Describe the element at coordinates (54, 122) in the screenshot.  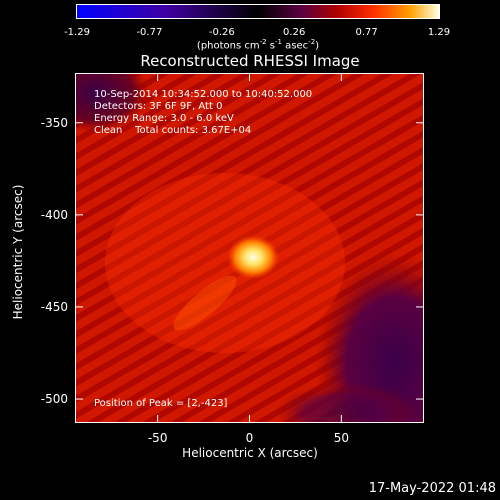
I see `y-tick-label: -350` at that location.